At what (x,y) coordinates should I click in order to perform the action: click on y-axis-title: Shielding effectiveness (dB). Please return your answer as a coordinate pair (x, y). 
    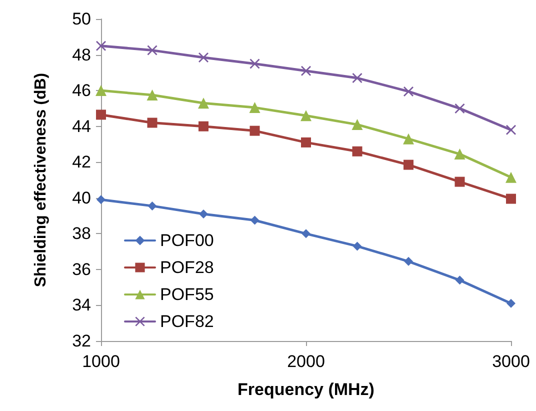
    Looking at the image, I should click on (41, 180).